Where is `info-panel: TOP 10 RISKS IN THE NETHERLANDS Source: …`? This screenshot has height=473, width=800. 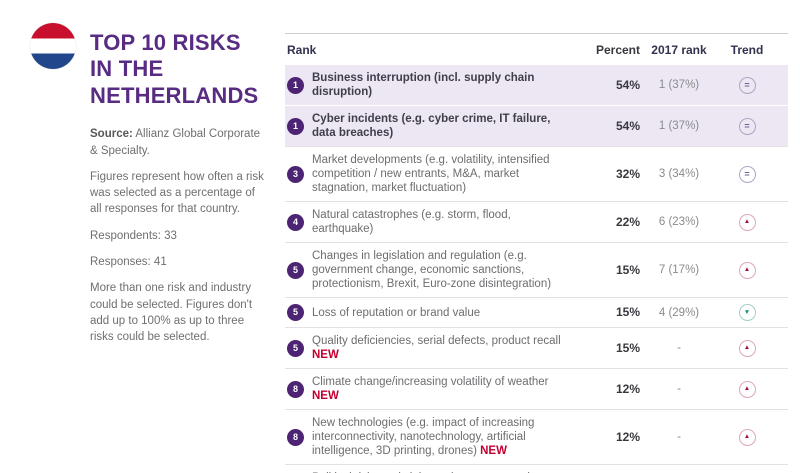 info-panel: TOP 10 RISKS IN THE NETHERLANDS Source: … is located at coordinates (179, 188).